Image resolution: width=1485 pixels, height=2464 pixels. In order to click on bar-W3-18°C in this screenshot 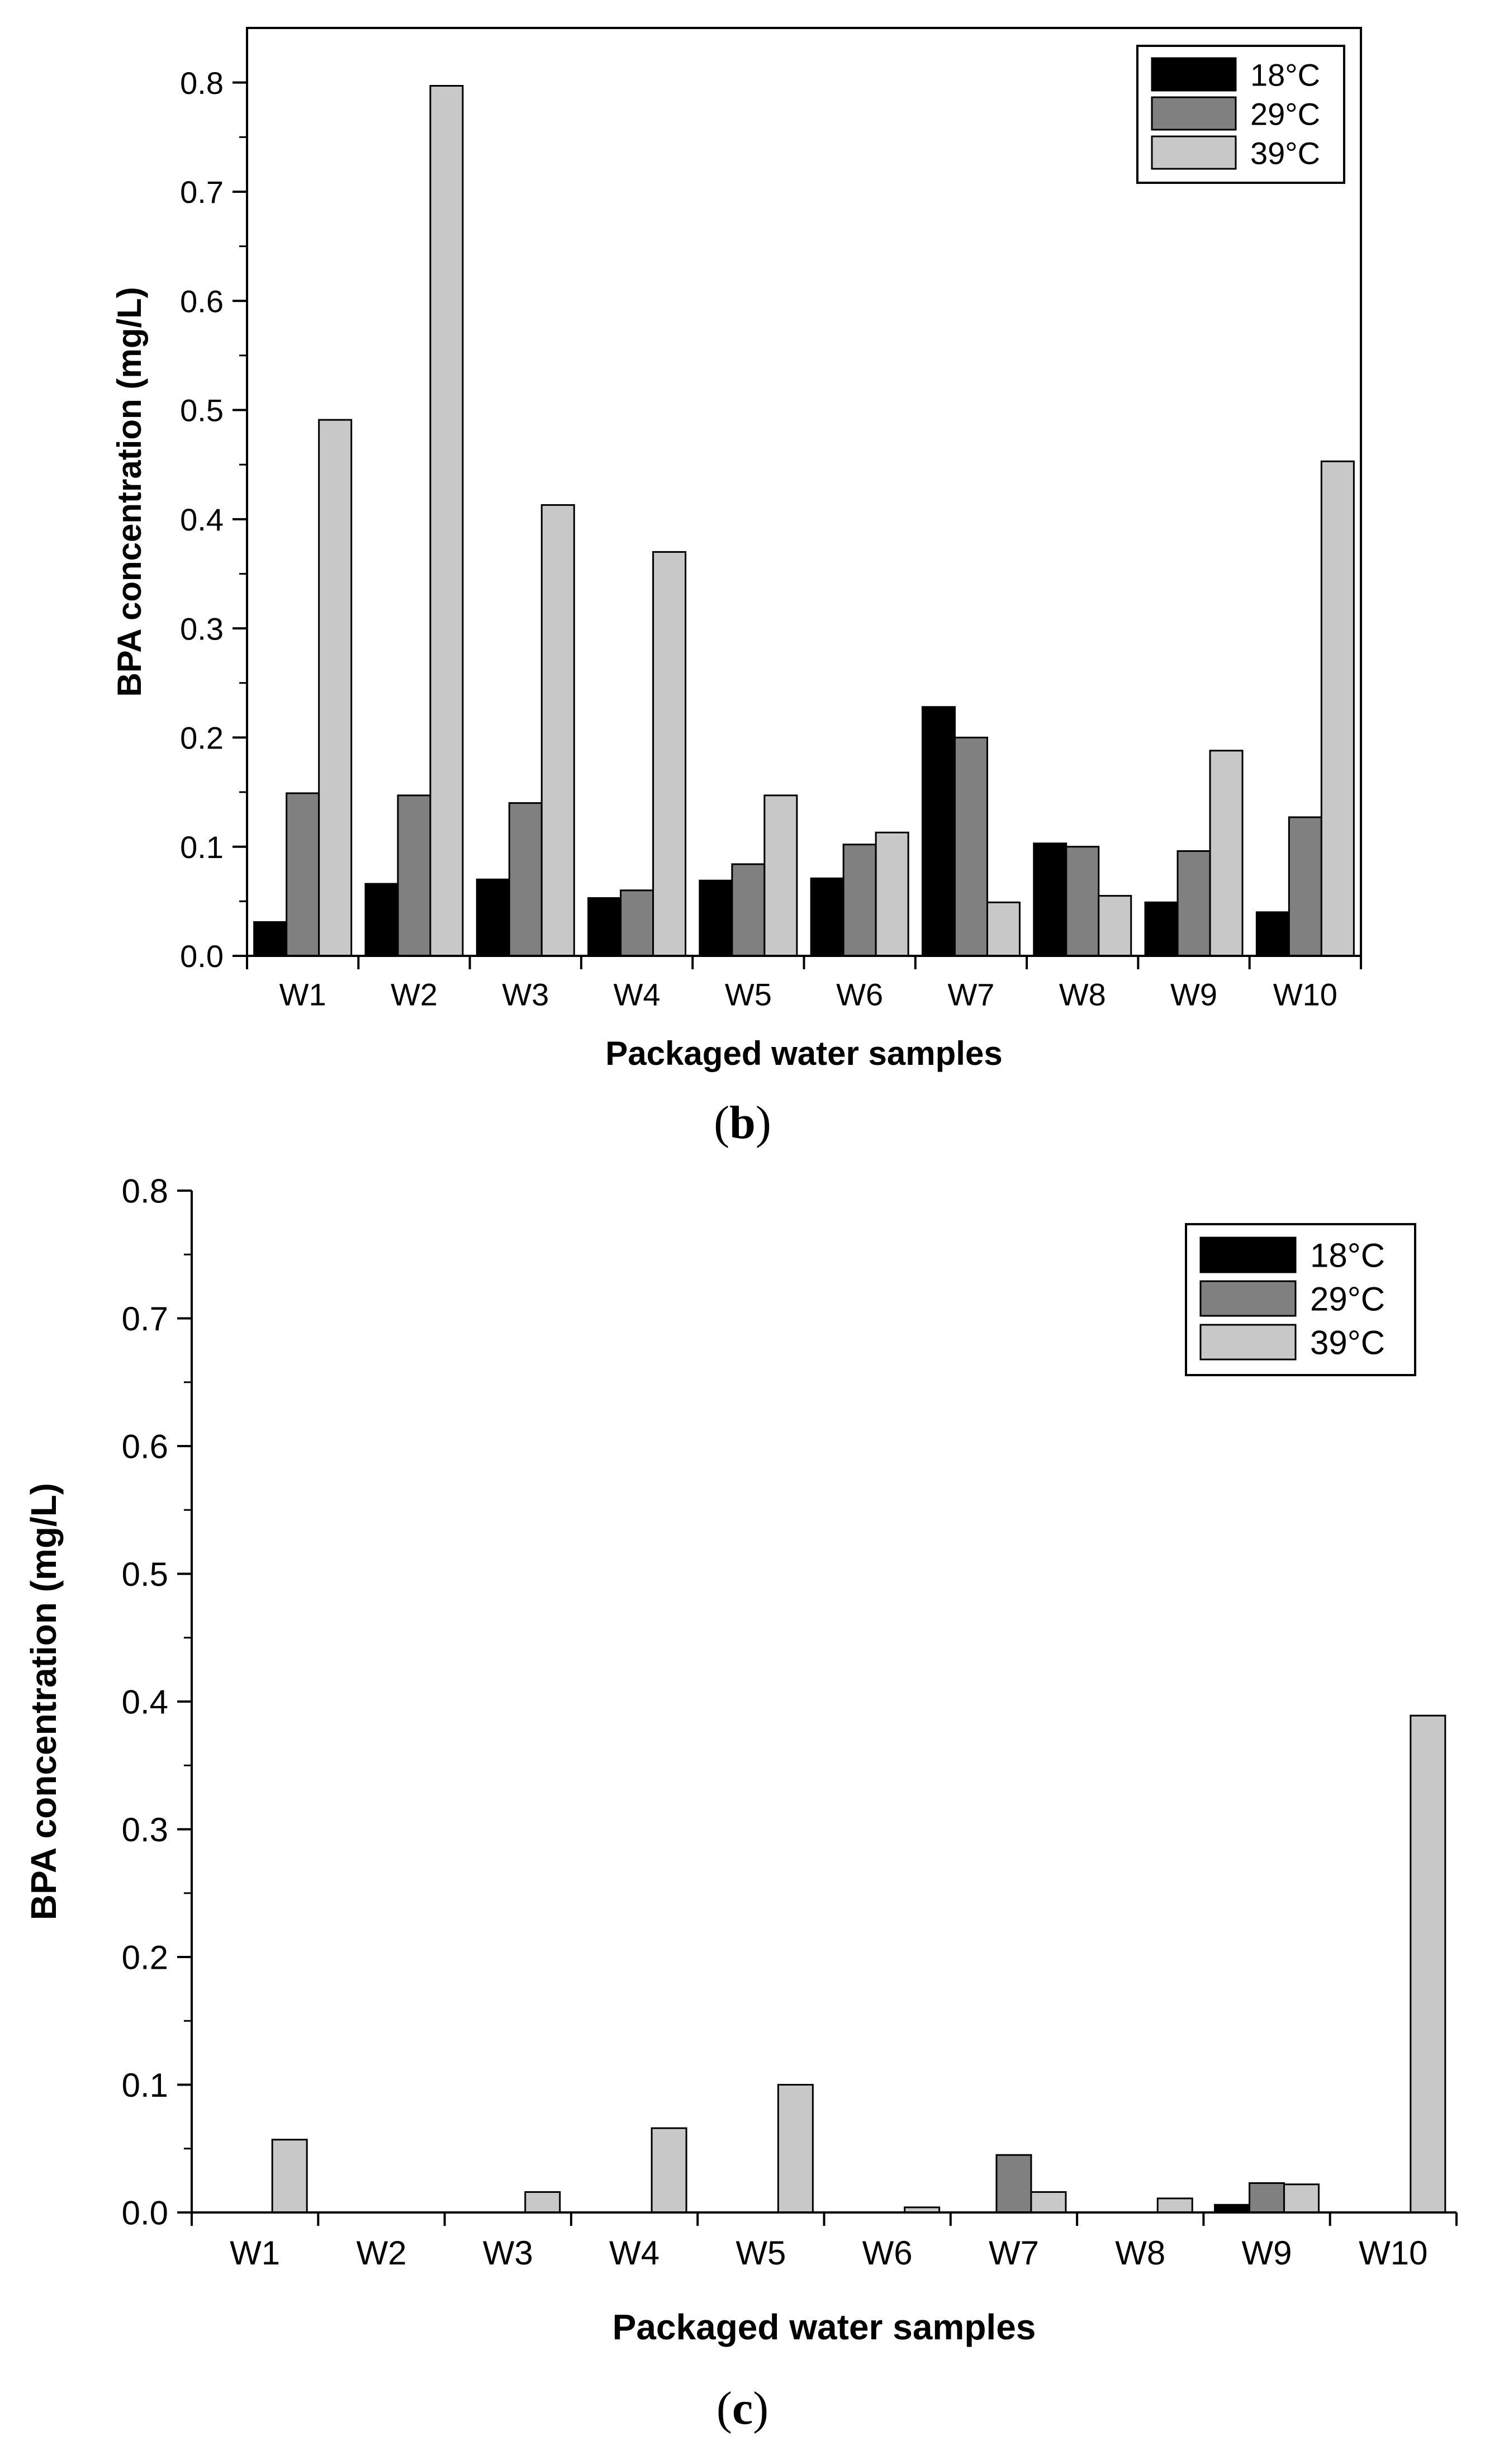, I will do `click(493, 917)`.